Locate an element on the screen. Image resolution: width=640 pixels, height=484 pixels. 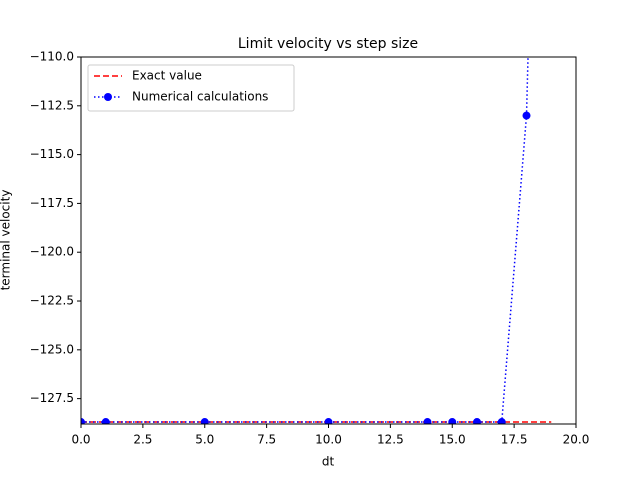
x-tick-label: 7.5 is located at coordinates (266, 440).